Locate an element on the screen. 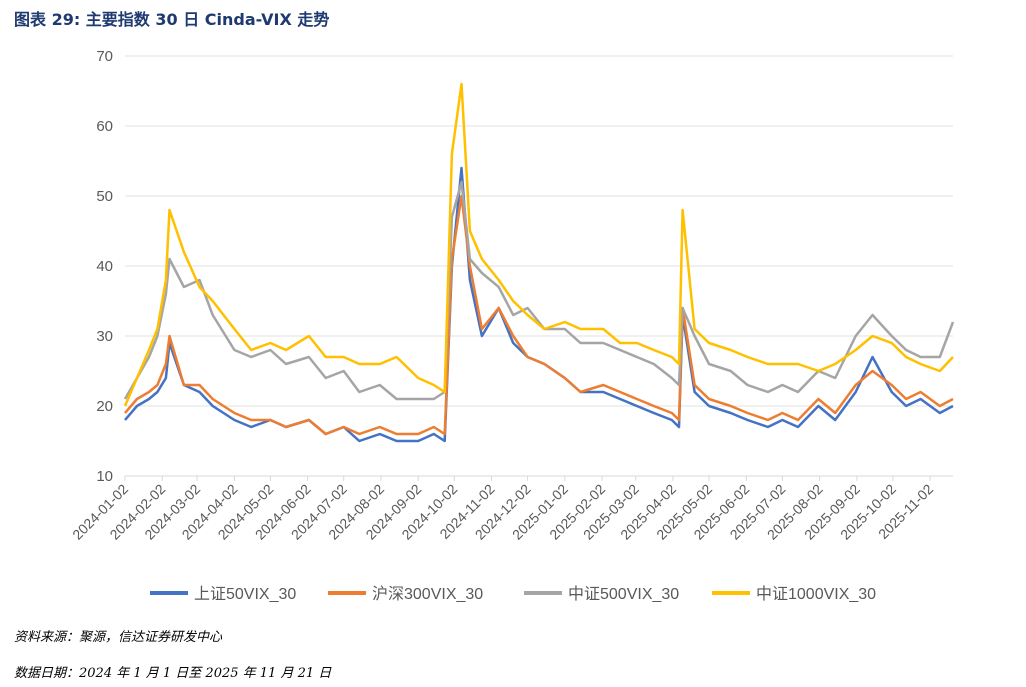 The height and width of the screenshot is (687, 1026). legend-label: 沪深300VIX_30 is located at coordinates (427, 594).